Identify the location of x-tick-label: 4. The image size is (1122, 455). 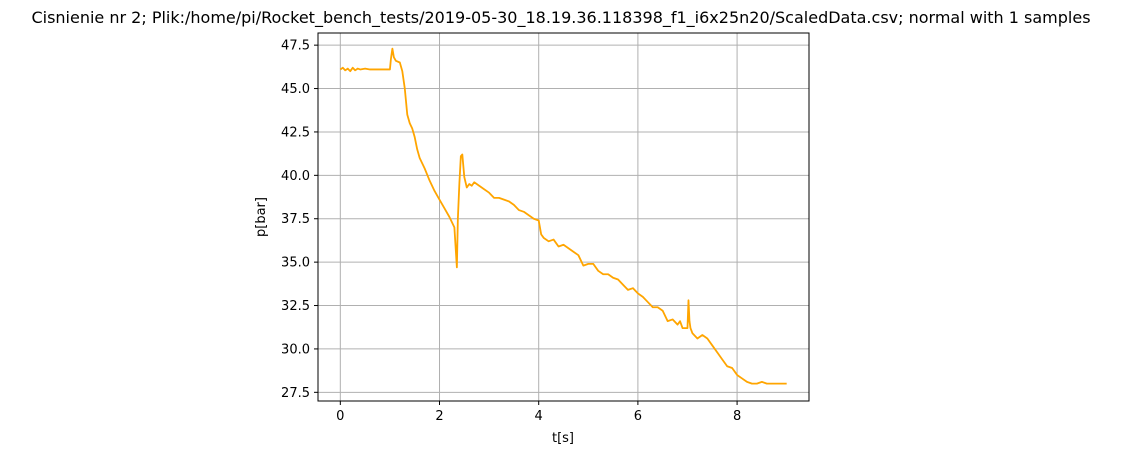
(539, 416).